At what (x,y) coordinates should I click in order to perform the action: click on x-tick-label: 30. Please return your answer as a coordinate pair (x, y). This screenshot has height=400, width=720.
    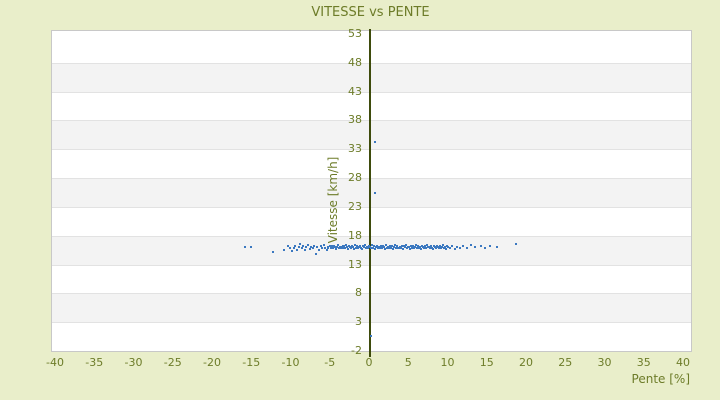
    Looking at the image, I should click on (604, 362).